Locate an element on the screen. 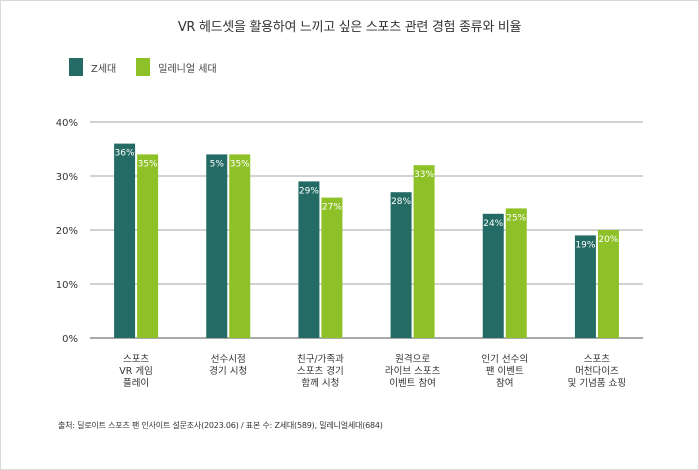 This screenshot has width=699, height=470. x-tick-label: 원격으로 is located at coordinates (412, 359).